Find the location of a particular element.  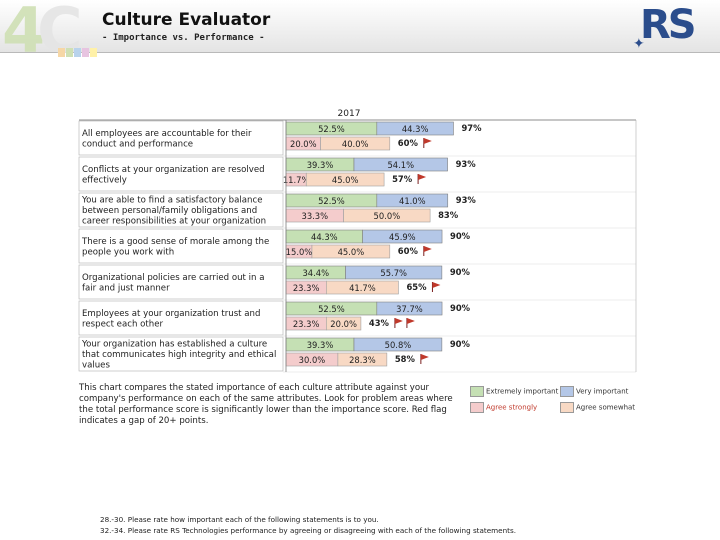

performance-value-label: 40.0% is located at coordinates (355, 144).